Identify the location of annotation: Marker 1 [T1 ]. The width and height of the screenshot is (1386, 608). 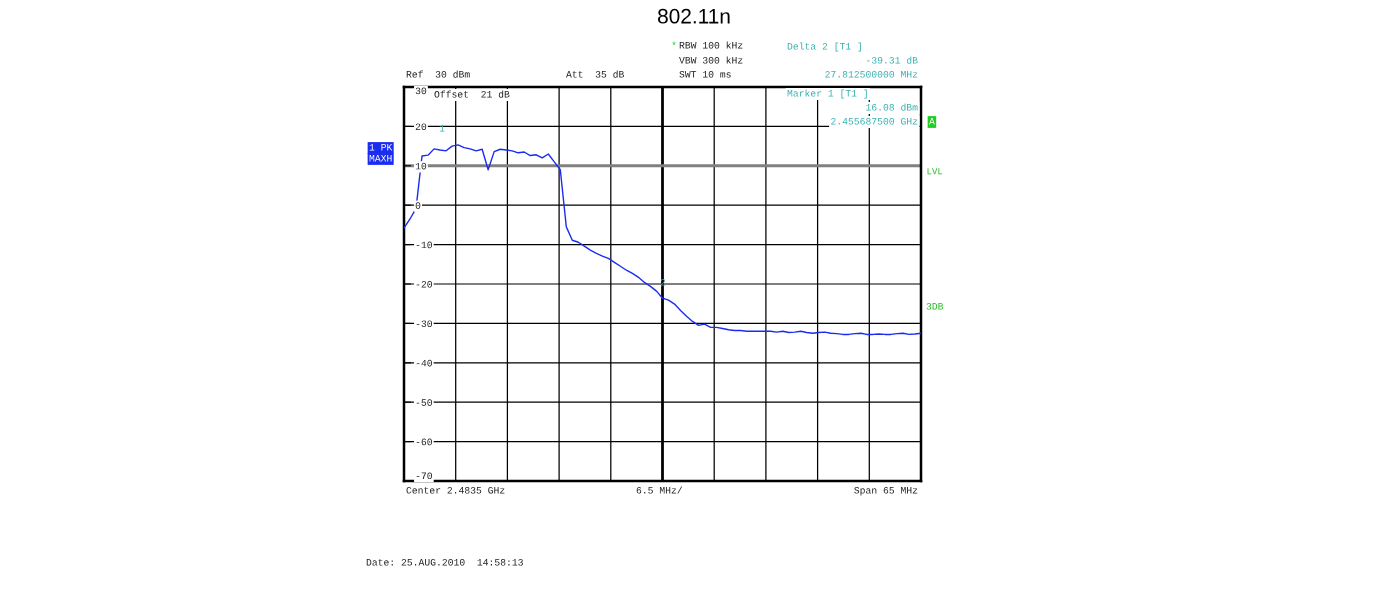
(827, 94).